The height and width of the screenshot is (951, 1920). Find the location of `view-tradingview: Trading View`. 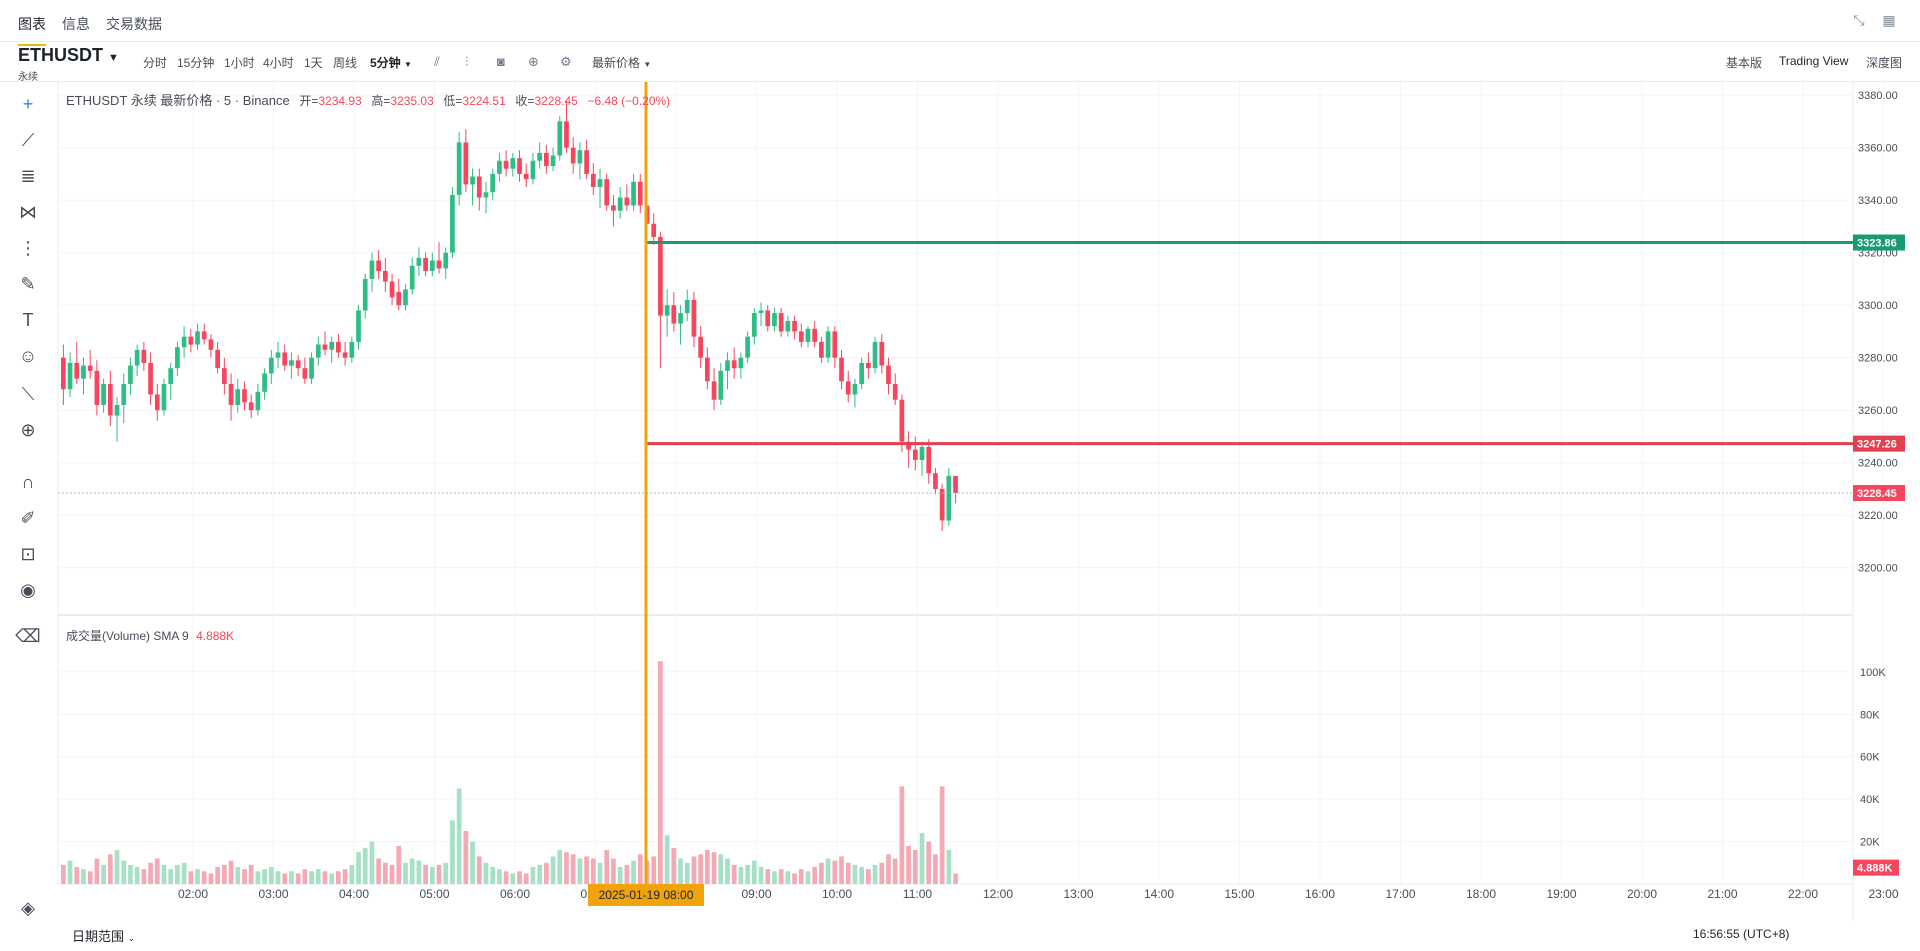

view-tradingview: Trading View is located at coordinates (1814, 61).